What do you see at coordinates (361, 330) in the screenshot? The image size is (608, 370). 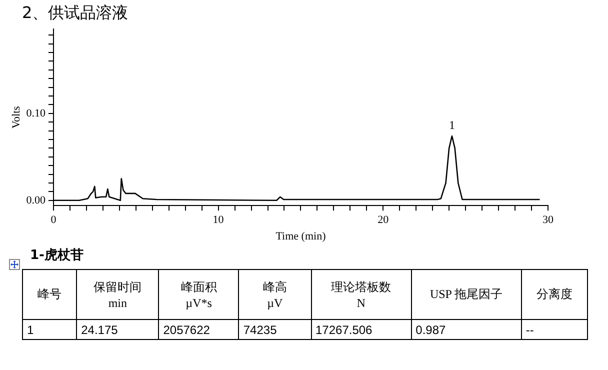 I see `text: 17267.506` at bounding box center [361, 330].